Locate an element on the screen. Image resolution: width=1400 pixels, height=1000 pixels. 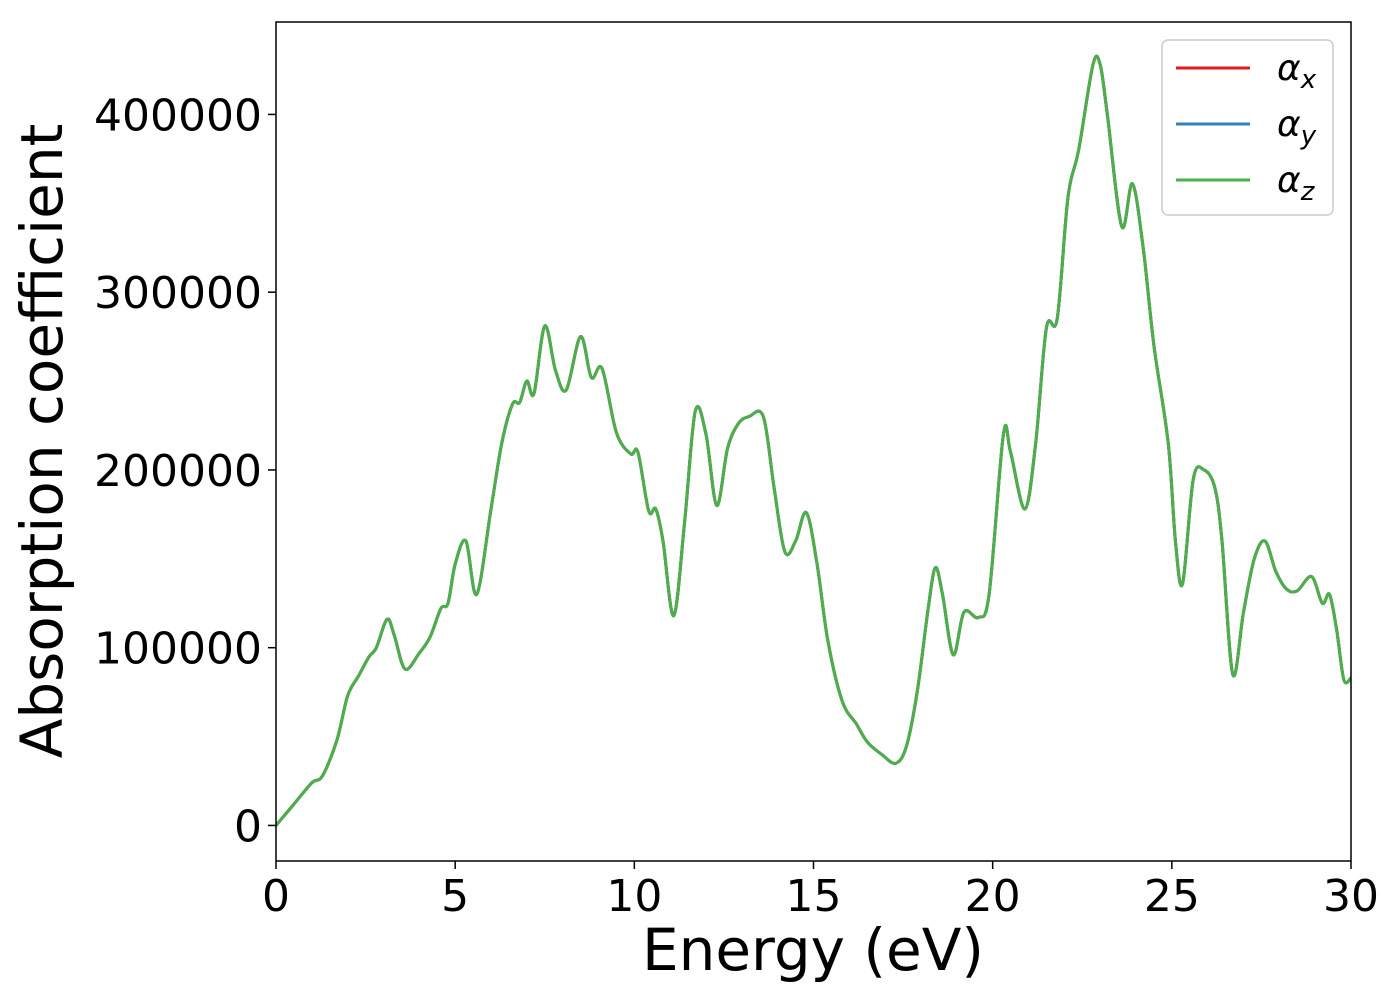
legend-label: αz is located at coordinates (1296, 183).